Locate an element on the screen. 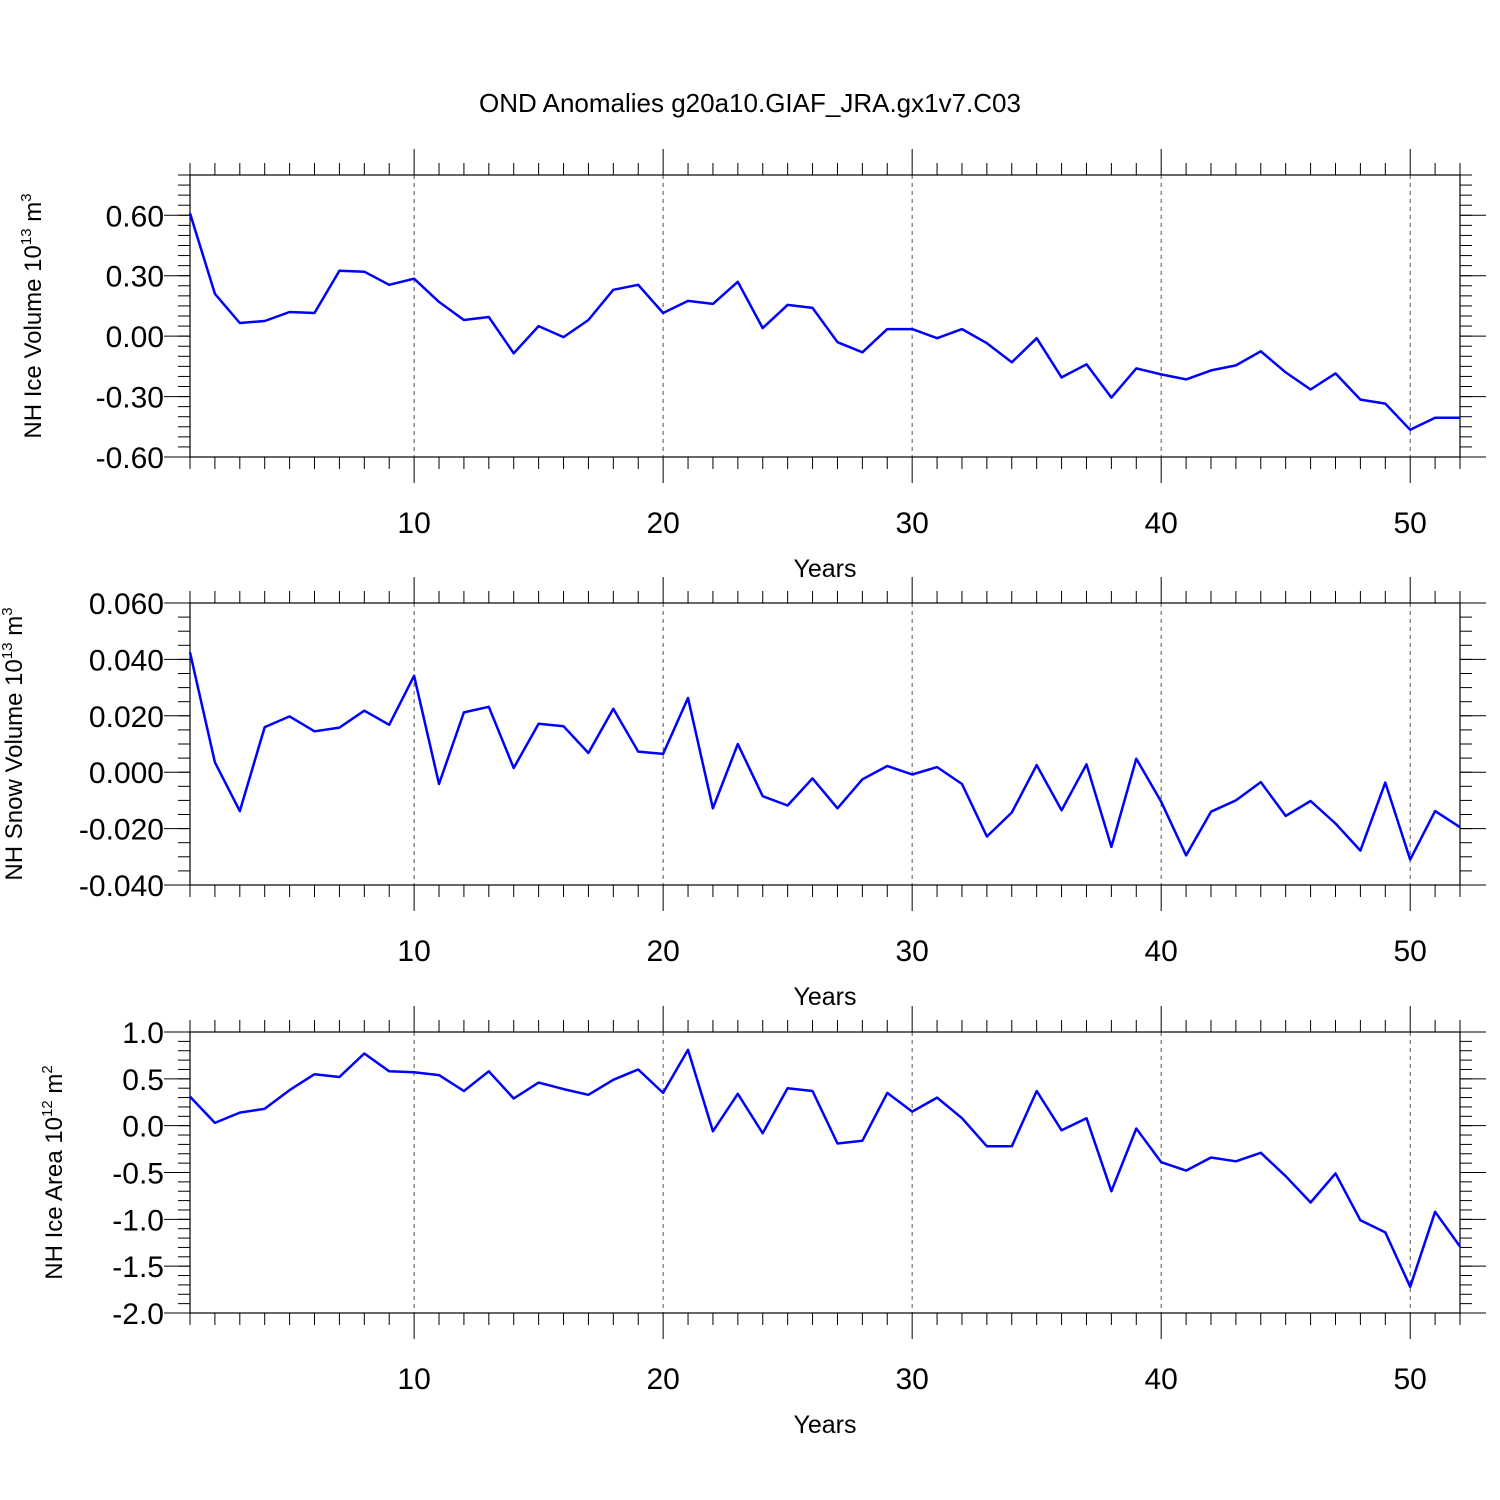 The height and width of the screenshot is (1500, 1500). y-tick-label: -1.0 is located at coordinates (138, 1220).